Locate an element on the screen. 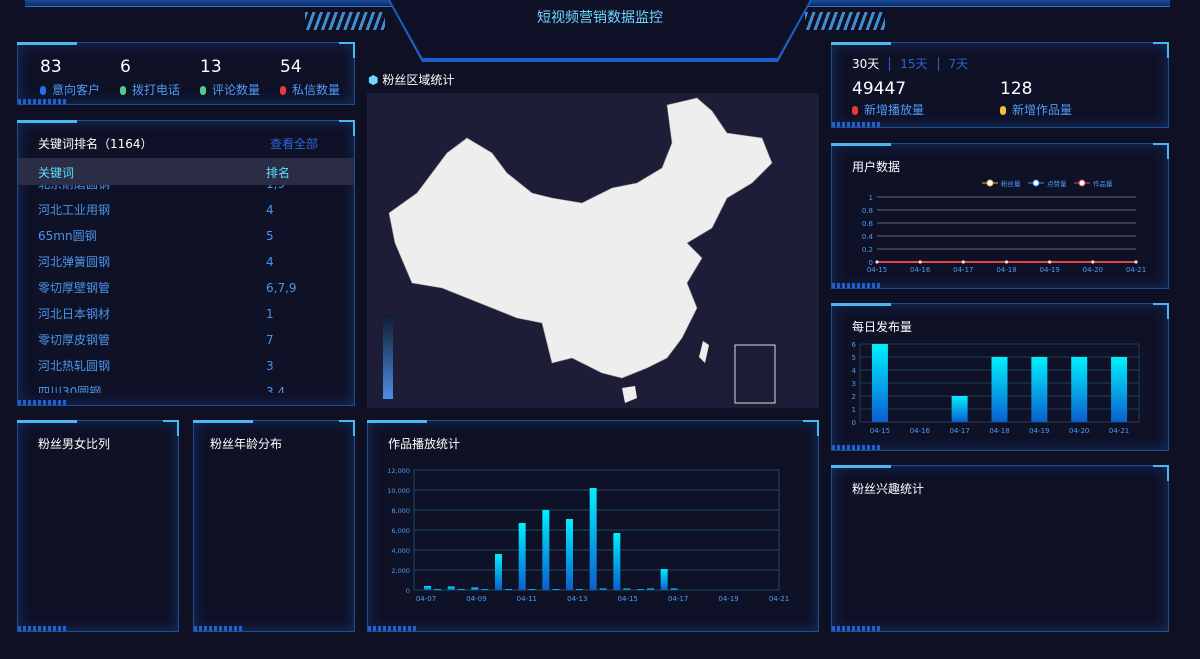  keyword-row: 四川30圆钢 3,4 is located at coordinates (186, 386).